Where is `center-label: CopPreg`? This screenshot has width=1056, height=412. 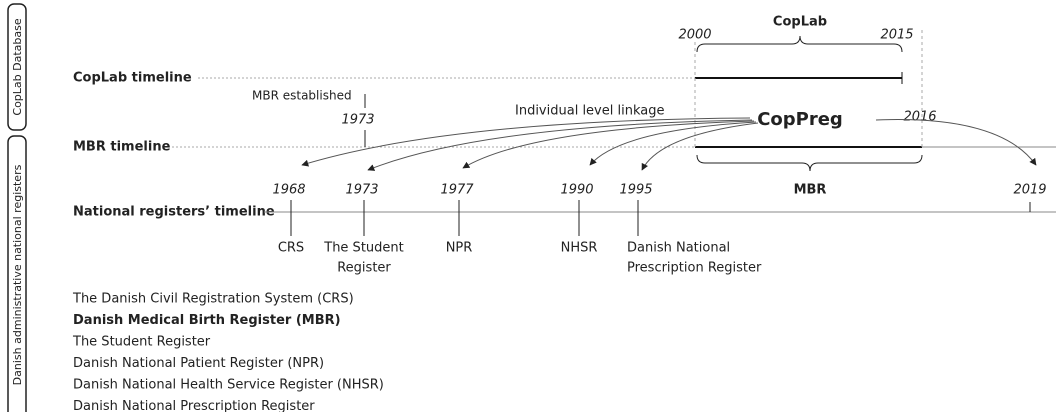
center-label: CopPreg is located at coordinates (800, 119).